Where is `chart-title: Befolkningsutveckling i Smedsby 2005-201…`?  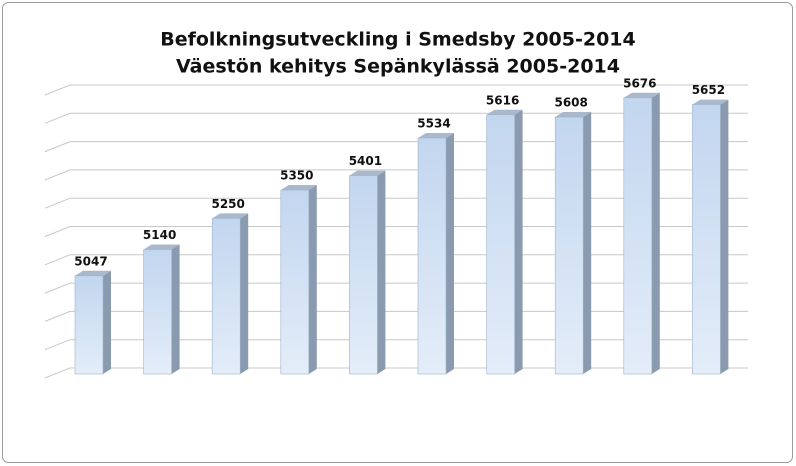
chart-title: Befolkningsutveckling i Smedsby 2005-201… is located at coordinates (398, 40).